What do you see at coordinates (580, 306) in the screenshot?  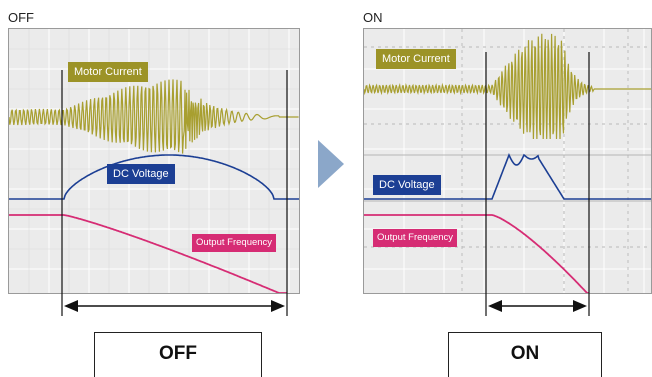 I see `on-arrowhead-right-icon` at bounding box center [580, 306].